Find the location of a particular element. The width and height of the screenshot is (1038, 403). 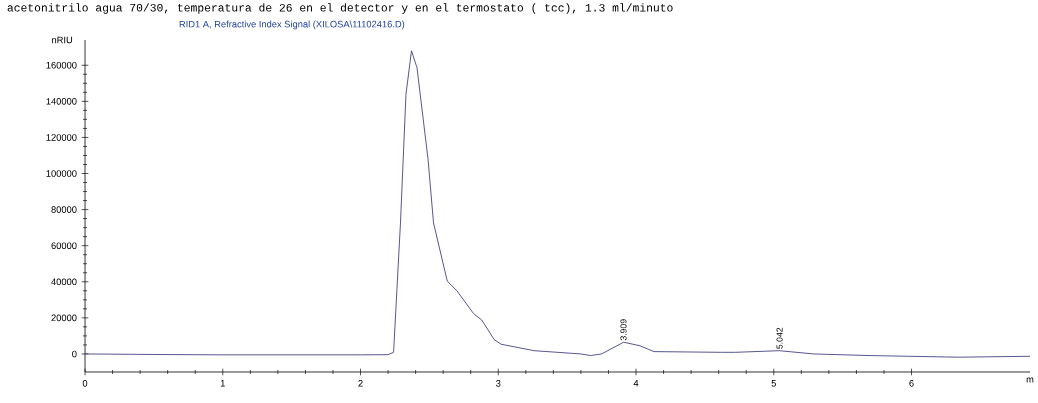

x-tick-label: 5 is located at coordinates (773, 383).